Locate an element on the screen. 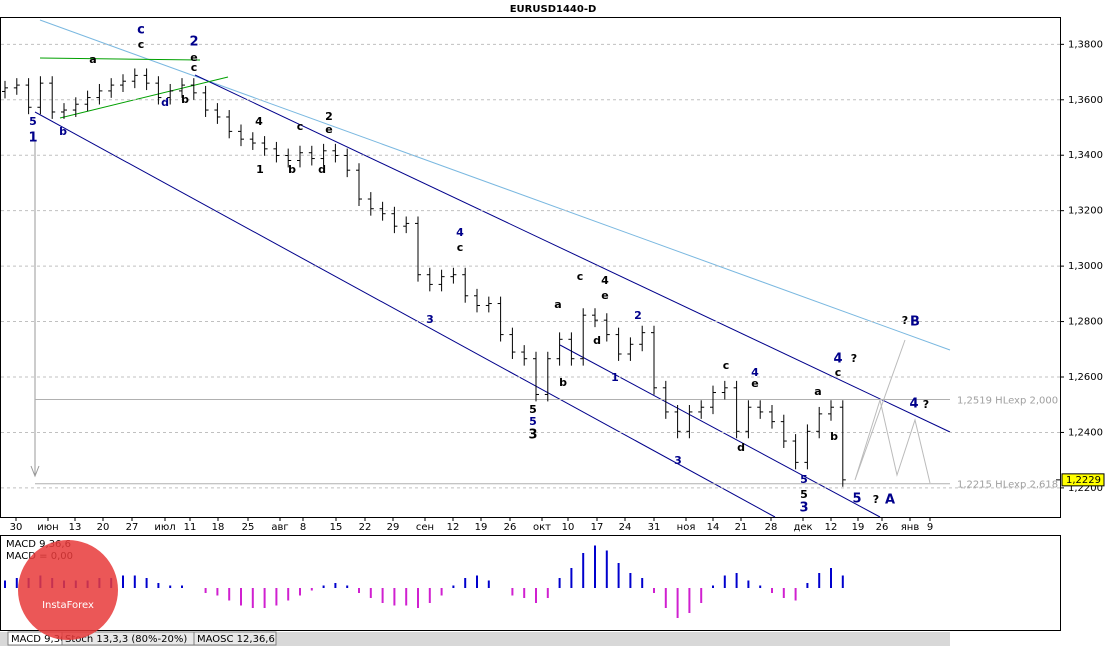 The height and width of the screenshot is (661, 1106). x-tick-label: июл is located at coordinates (164, 527).